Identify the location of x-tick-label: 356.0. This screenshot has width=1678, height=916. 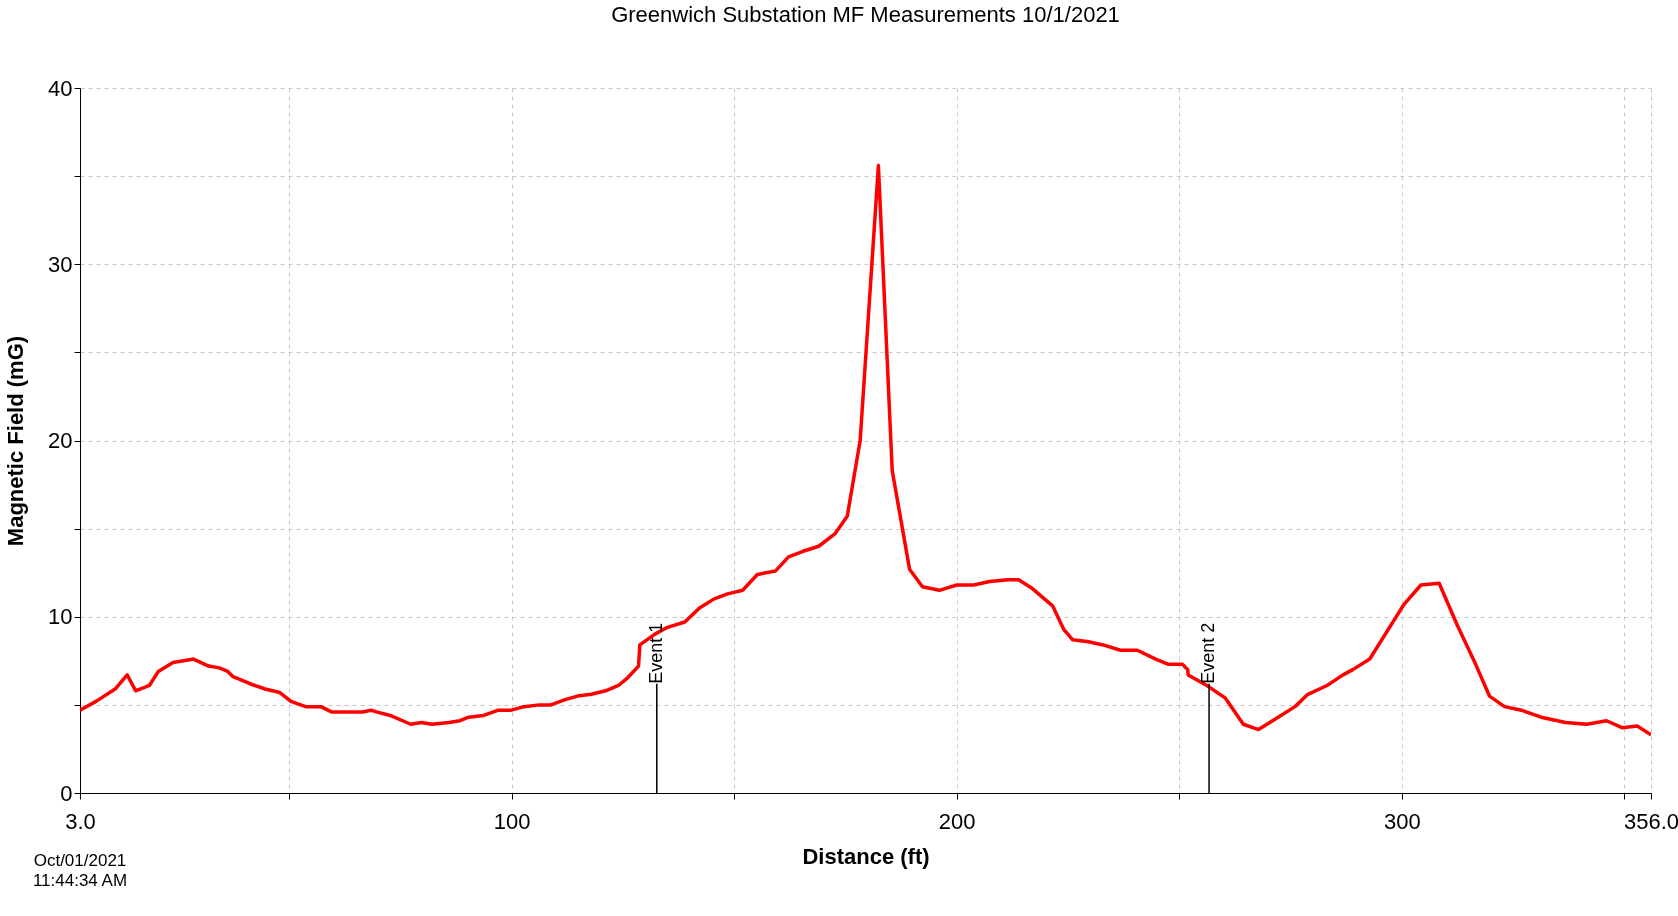
(1650, 821).